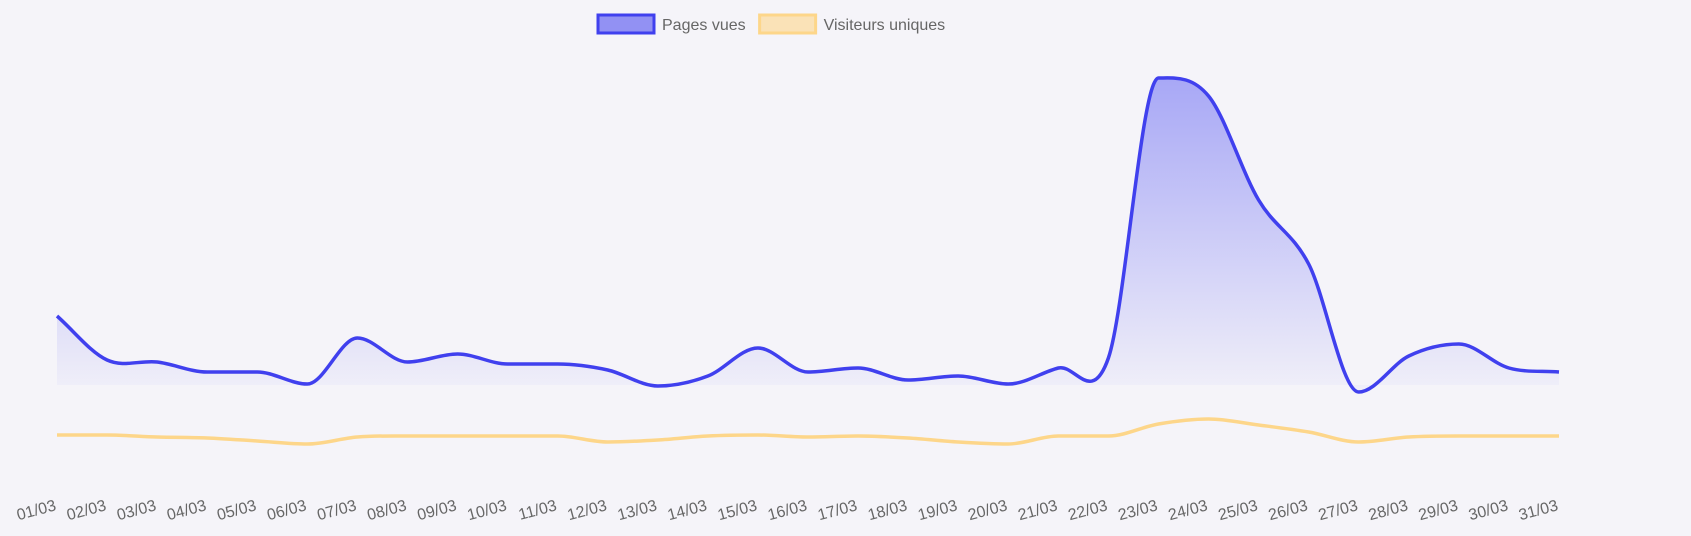 The width and height of the screenshot is (1691, 536). What do you see at coordinates (336, 510) in the screenshot?
I see `x-tick-label: 07/03` at bounding box center [336, 510].